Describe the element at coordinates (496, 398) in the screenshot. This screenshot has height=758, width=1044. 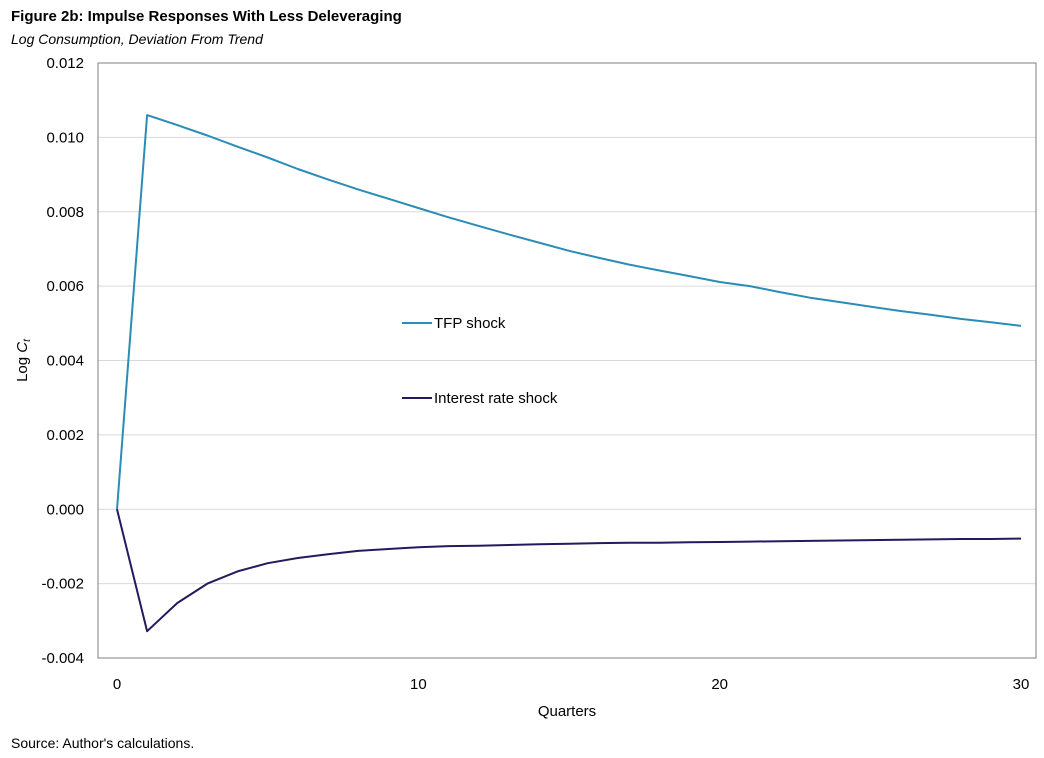
I see `legend-label-interest: Interest rate shock` at that location.